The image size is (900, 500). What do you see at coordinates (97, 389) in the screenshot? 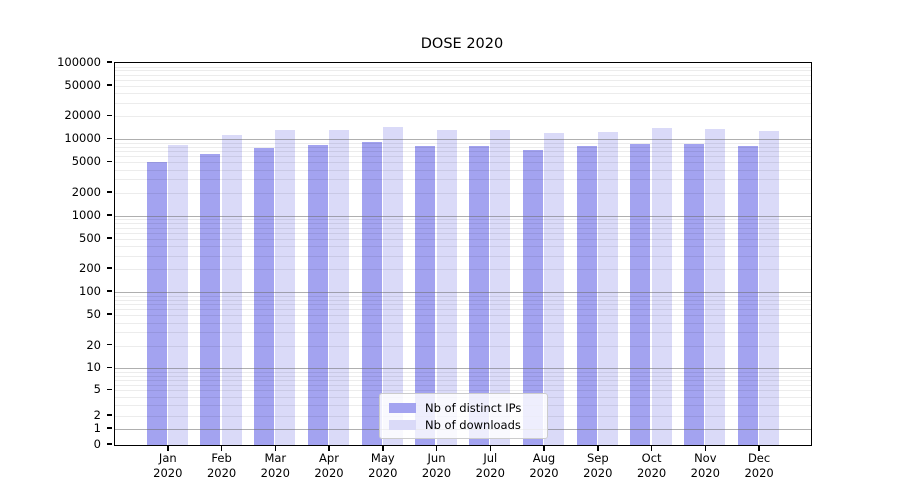
I see `y-tick-label: 5` at bounding box center [97, 389].